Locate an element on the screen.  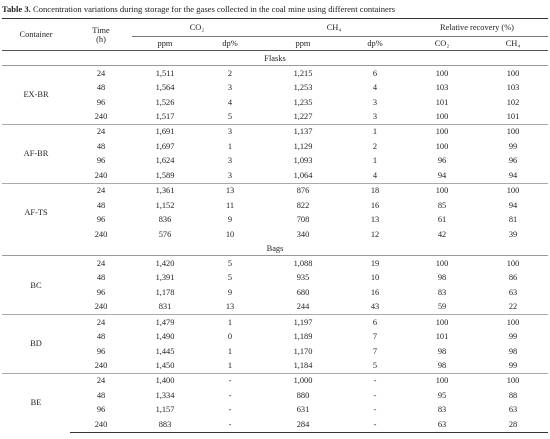
data-row: 240 1,517 5 1,227 3 100 101 is located at coordinates (275, 116).